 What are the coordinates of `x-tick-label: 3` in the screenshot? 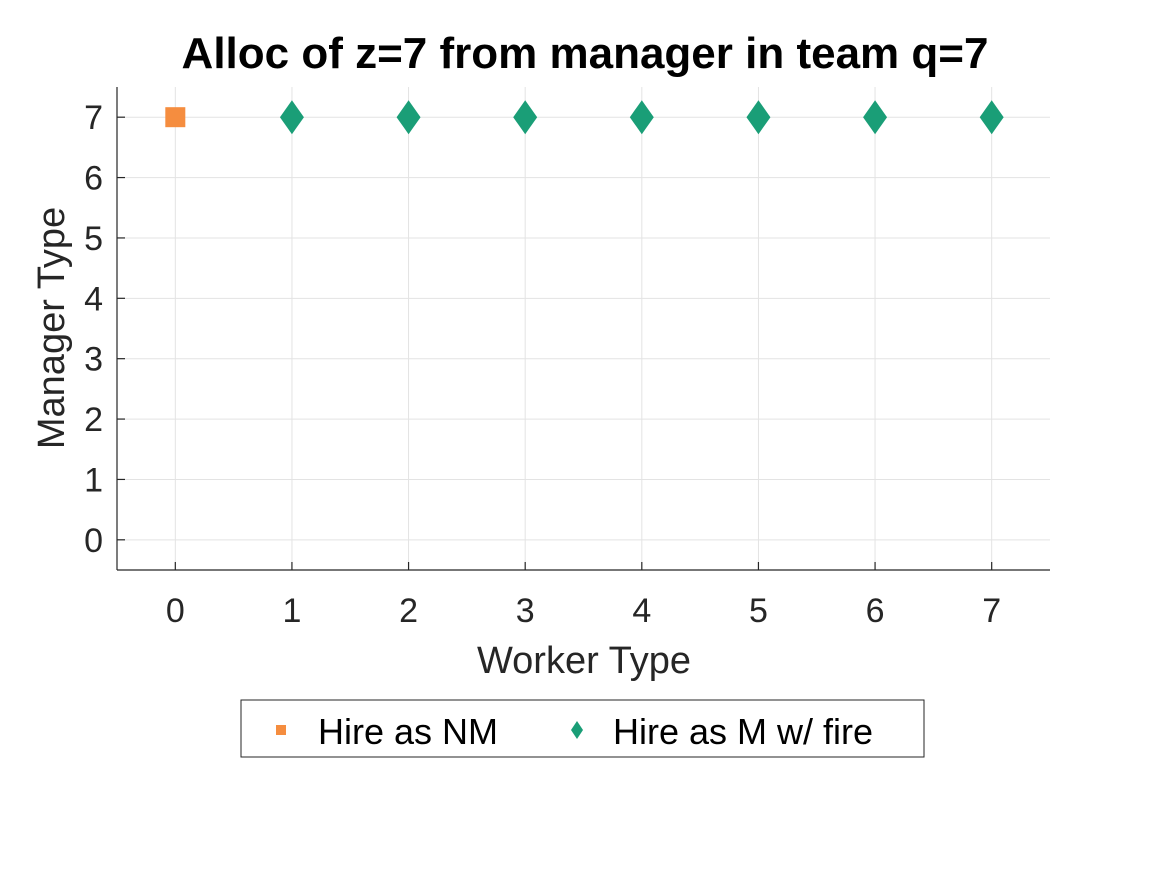 It's located at (525, 611).